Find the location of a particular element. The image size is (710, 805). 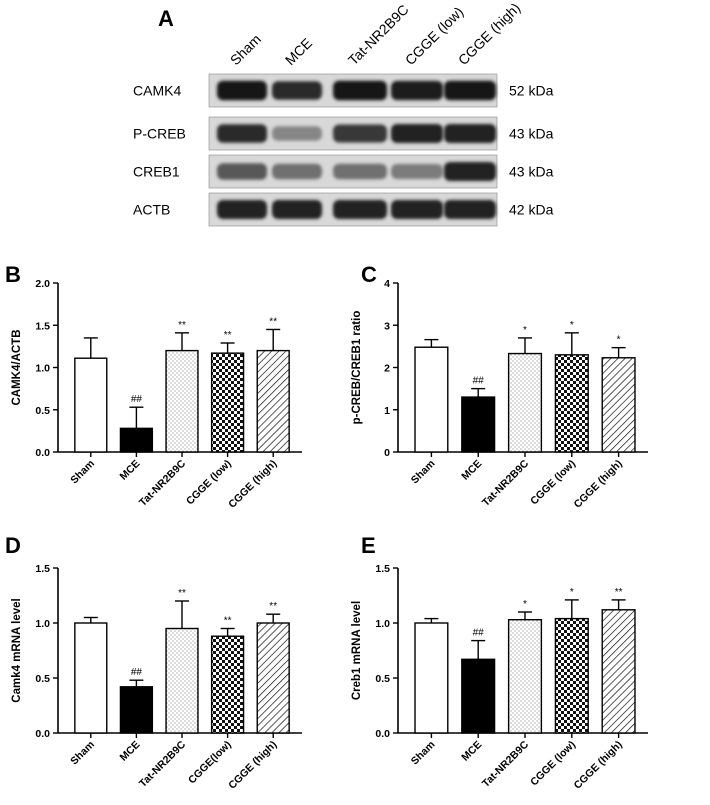

y-tick-label: 3 is located at coordinates (387, 326).